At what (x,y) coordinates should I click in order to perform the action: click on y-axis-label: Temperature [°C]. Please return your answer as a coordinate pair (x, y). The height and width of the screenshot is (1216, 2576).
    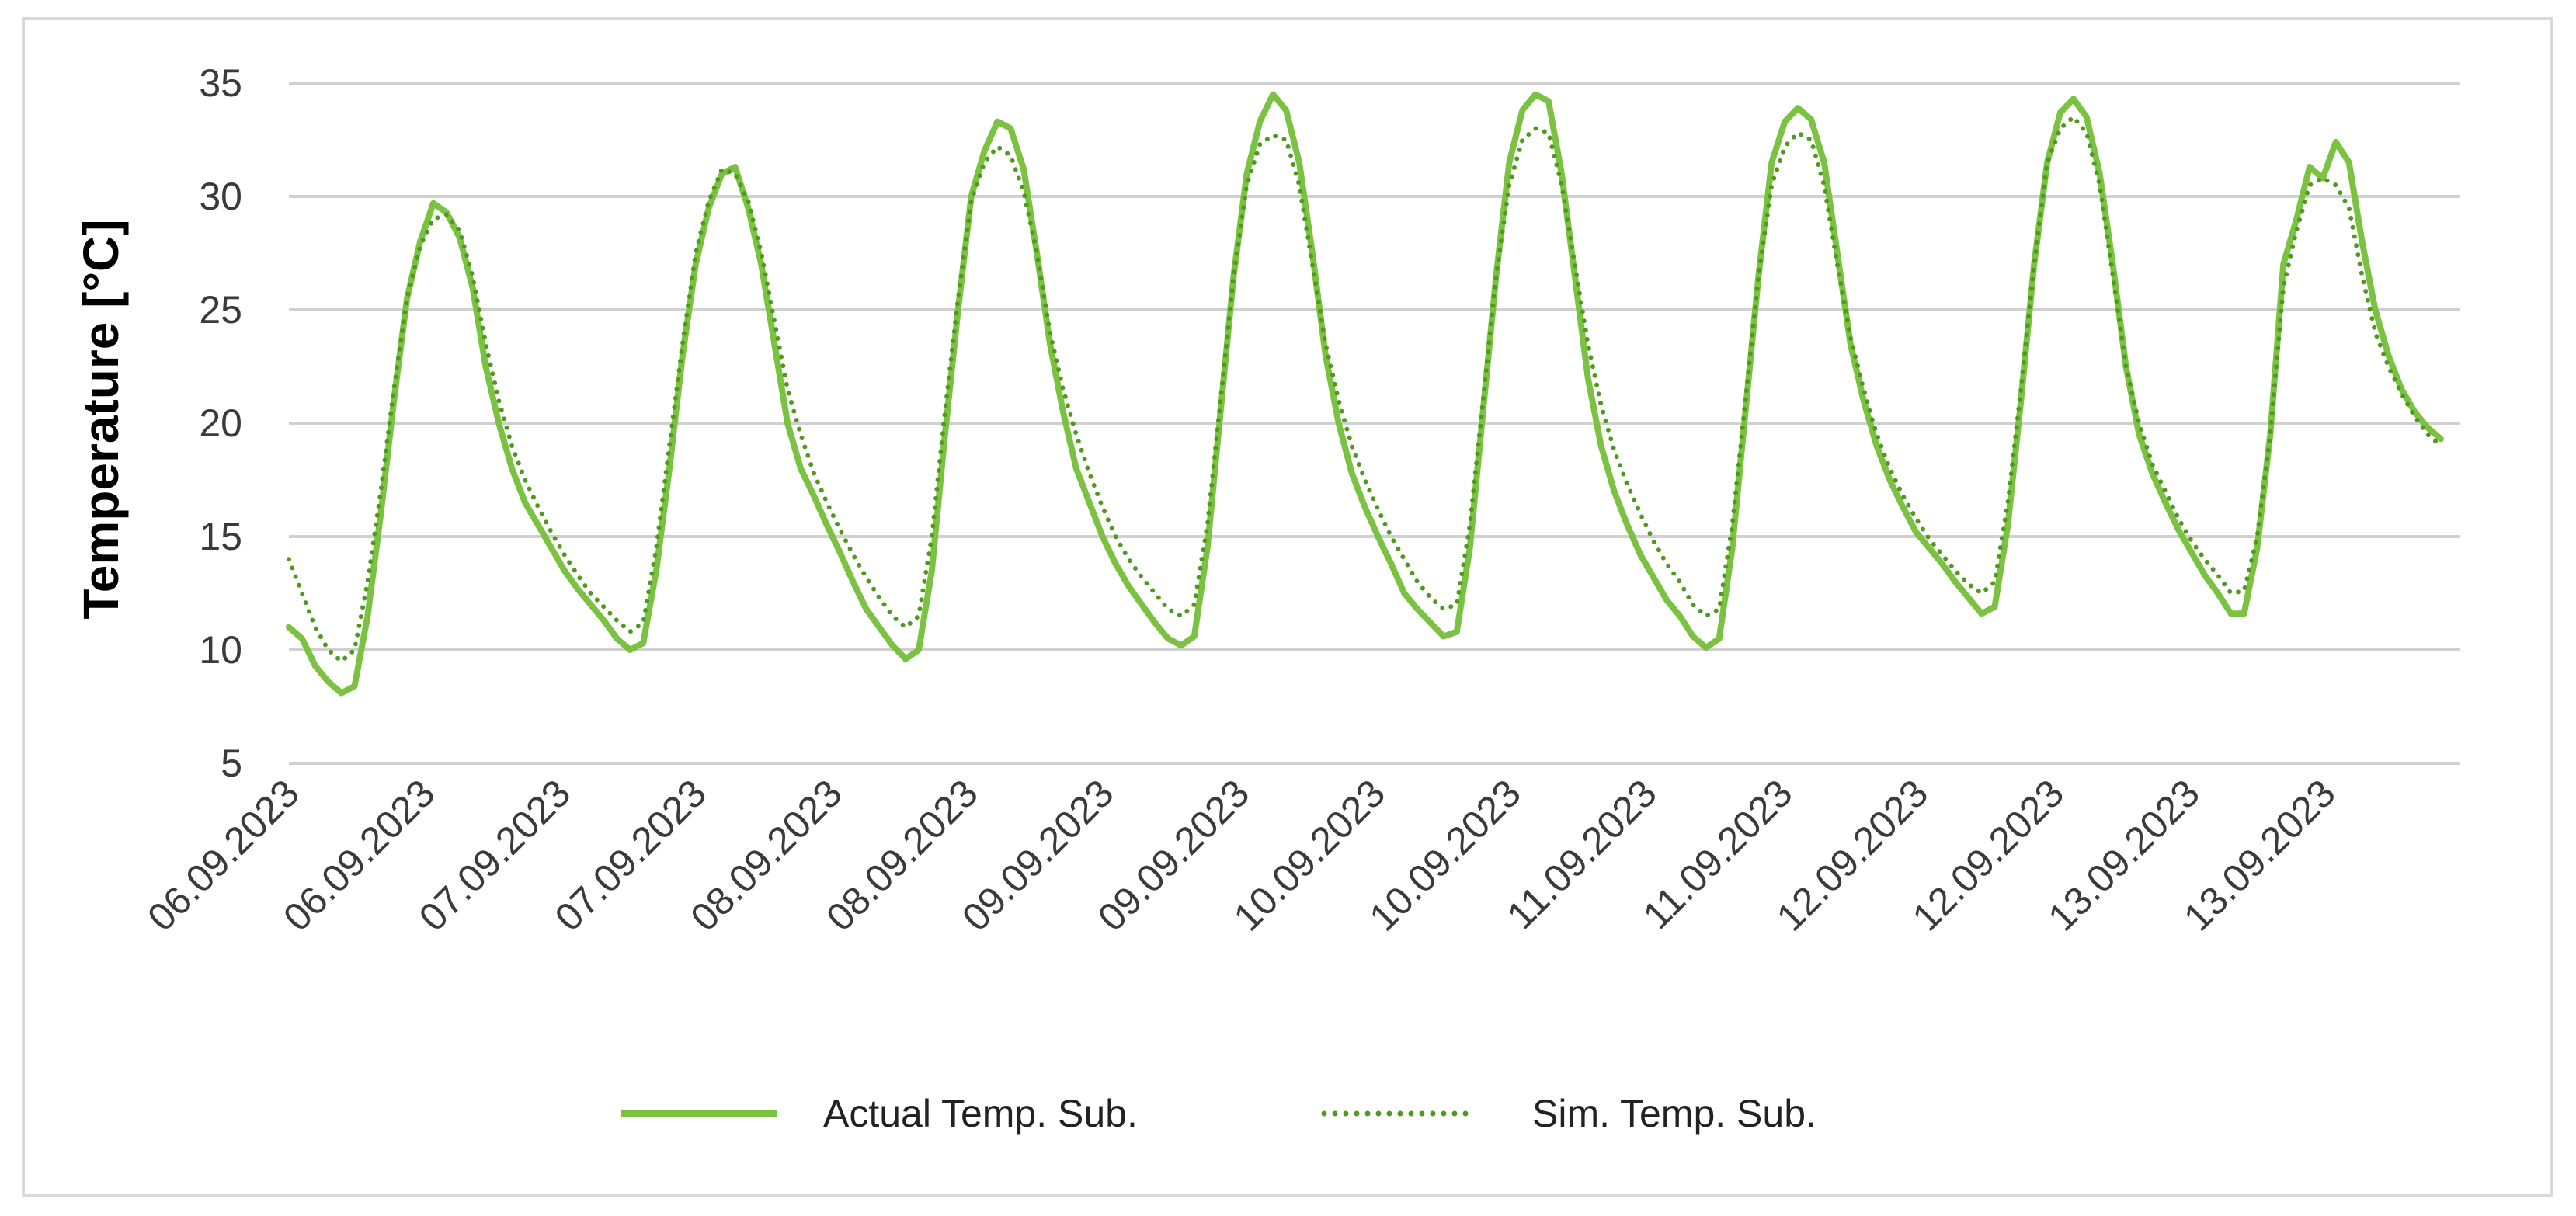
    Looking at the image, I should click on (101, 419).